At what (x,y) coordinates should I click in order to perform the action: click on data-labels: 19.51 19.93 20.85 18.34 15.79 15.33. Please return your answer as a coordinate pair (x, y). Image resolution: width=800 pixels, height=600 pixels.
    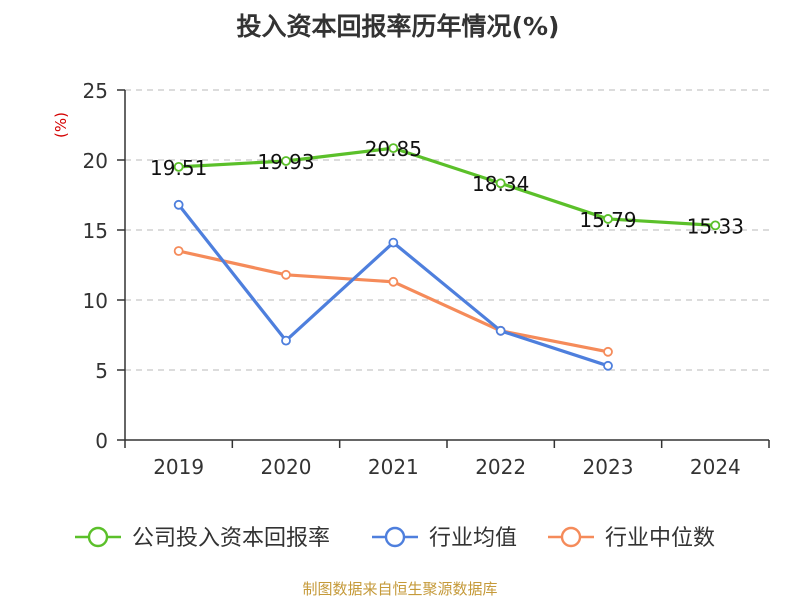
    Looking at the image, I should click on (447, 187).